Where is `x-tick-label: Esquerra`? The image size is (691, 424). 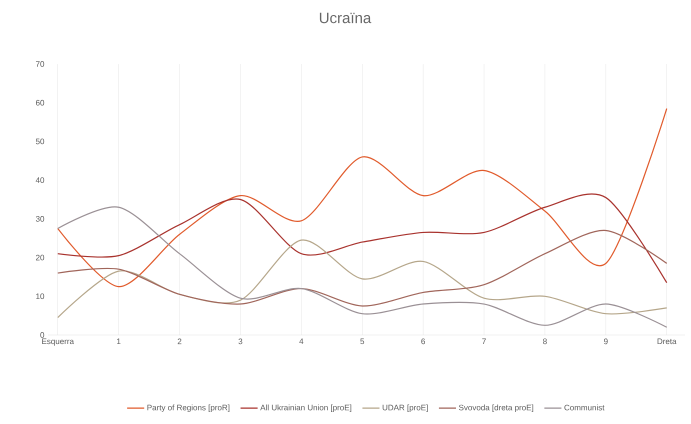
x-tick-label: Esquerra is located at coordinates (58, 342).